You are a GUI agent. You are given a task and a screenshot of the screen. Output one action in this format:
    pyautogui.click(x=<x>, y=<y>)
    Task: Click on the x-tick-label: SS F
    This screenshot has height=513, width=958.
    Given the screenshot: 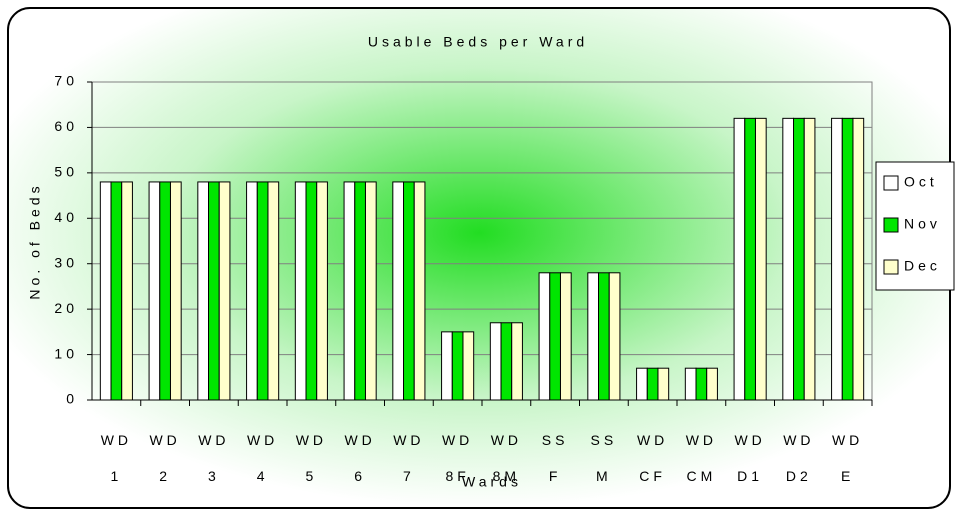 What is the action you would take?
    pyautogui.click(x=555, y=458)
    